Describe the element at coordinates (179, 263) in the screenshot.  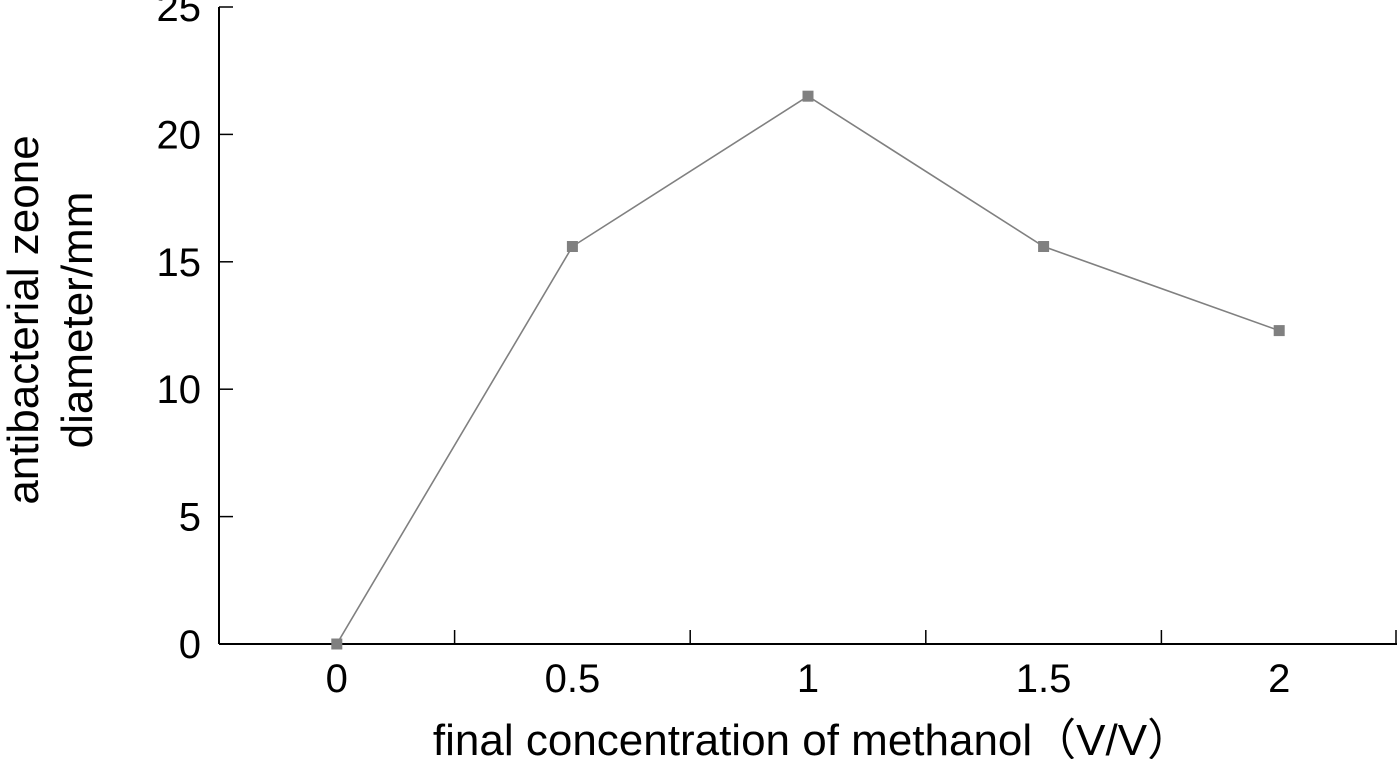
I see `y-tick-label: 15` at that location.